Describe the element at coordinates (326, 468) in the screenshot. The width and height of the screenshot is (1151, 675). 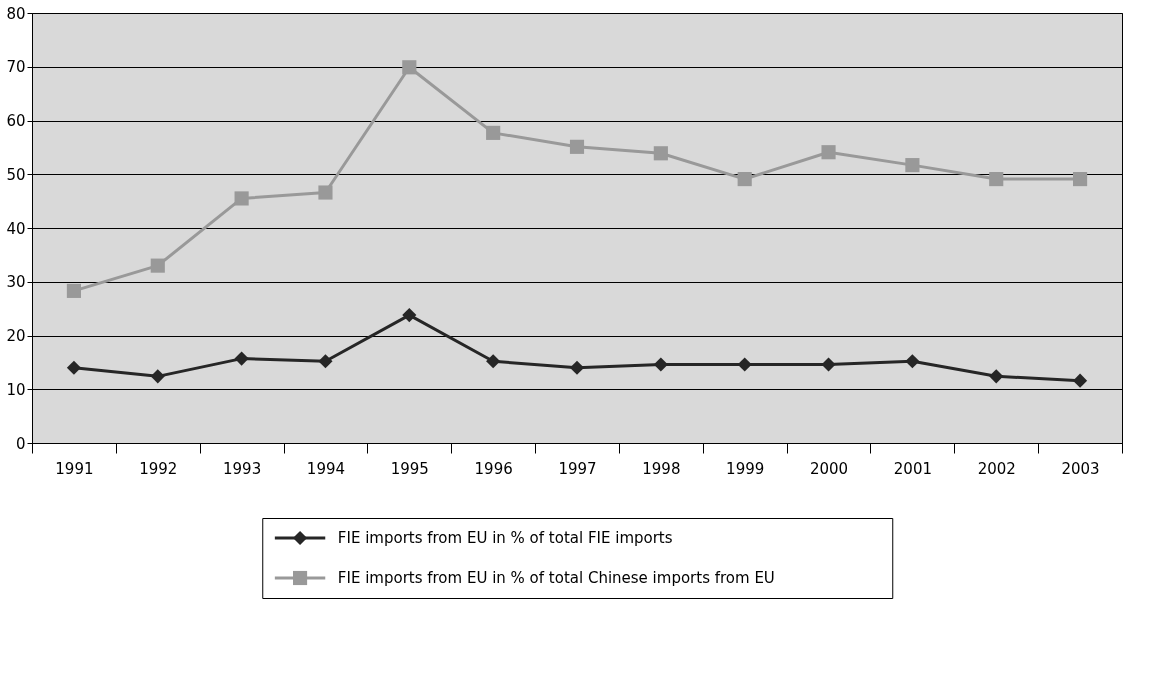
I see `x-tick-label: 1994` at that location.